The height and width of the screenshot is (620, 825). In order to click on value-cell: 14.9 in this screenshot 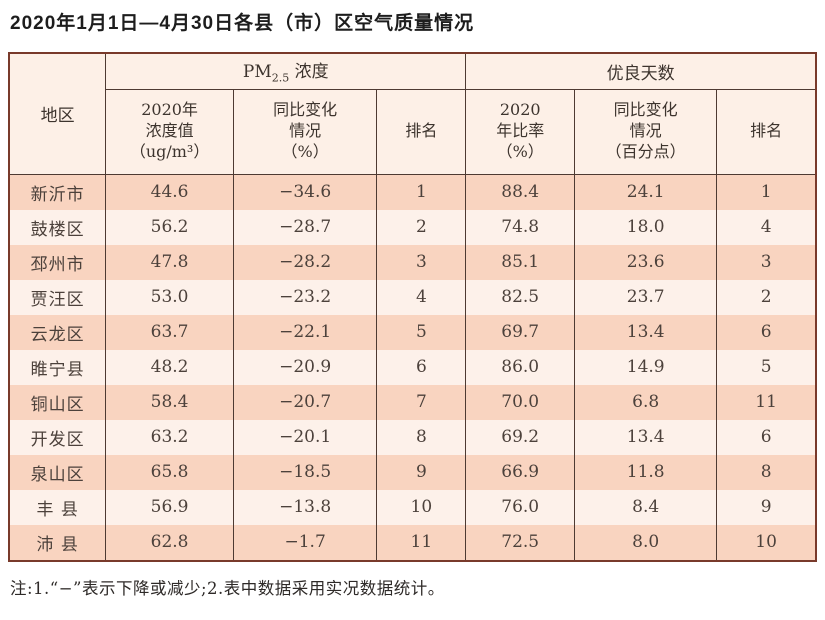, I will do `click(646, 367)`.